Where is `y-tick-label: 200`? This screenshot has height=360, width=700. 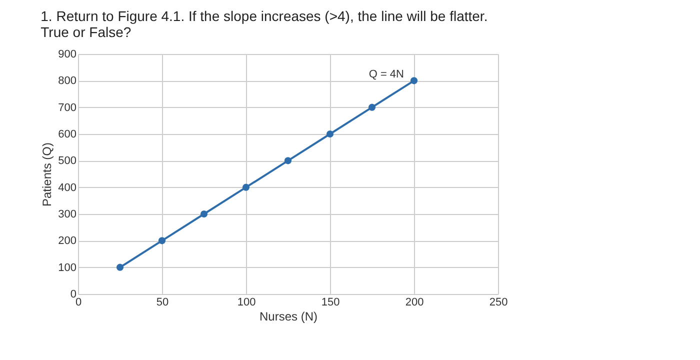
y-tick-label: 200 is located at coordinates (67, 241).